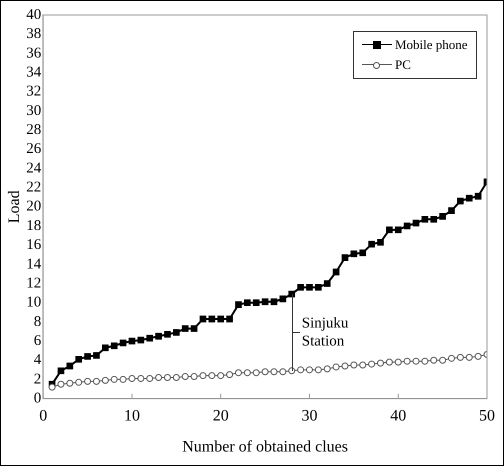 Image resolution: width=504 pixels, height=466 pixels. What do you see at coordinates (34, 226) in the screenshot?
I see `y-tick-label: 18` at bounding box center [34, 226].